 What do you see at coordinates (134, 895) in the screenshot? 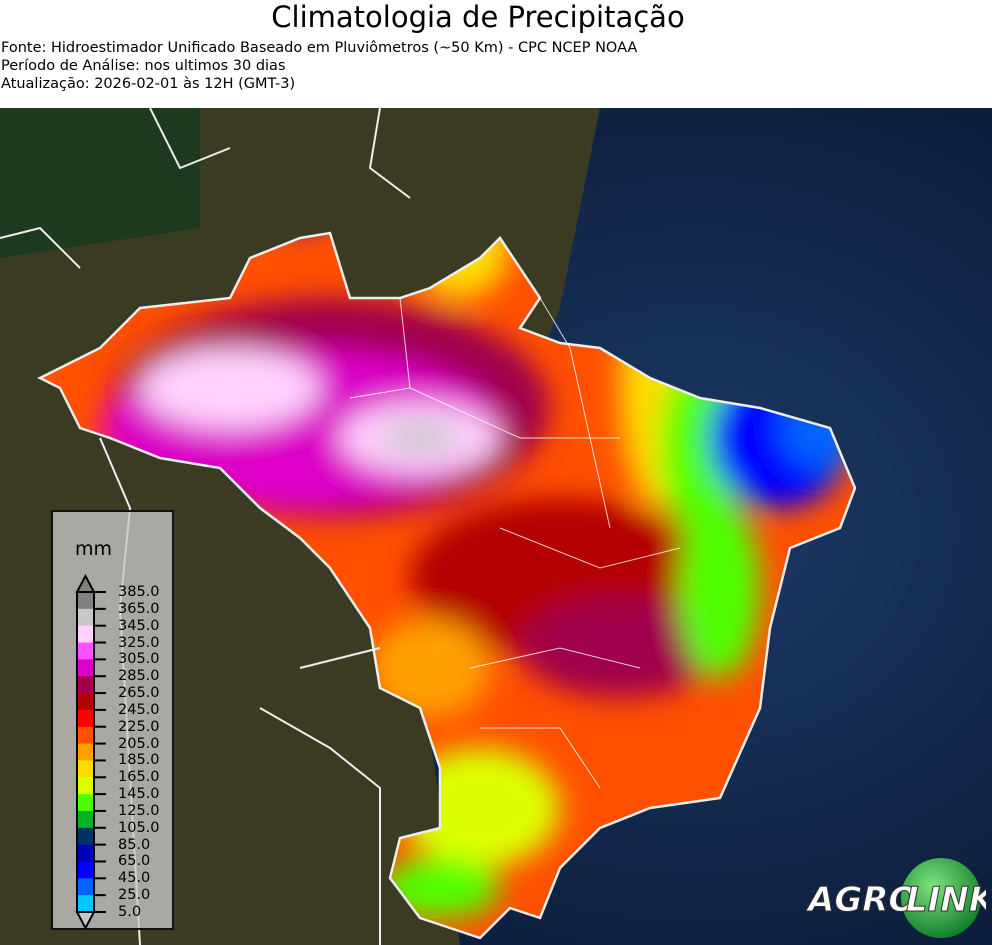
I see `colorbar-tick-label: 25.0` at bounding box center [134, 895].